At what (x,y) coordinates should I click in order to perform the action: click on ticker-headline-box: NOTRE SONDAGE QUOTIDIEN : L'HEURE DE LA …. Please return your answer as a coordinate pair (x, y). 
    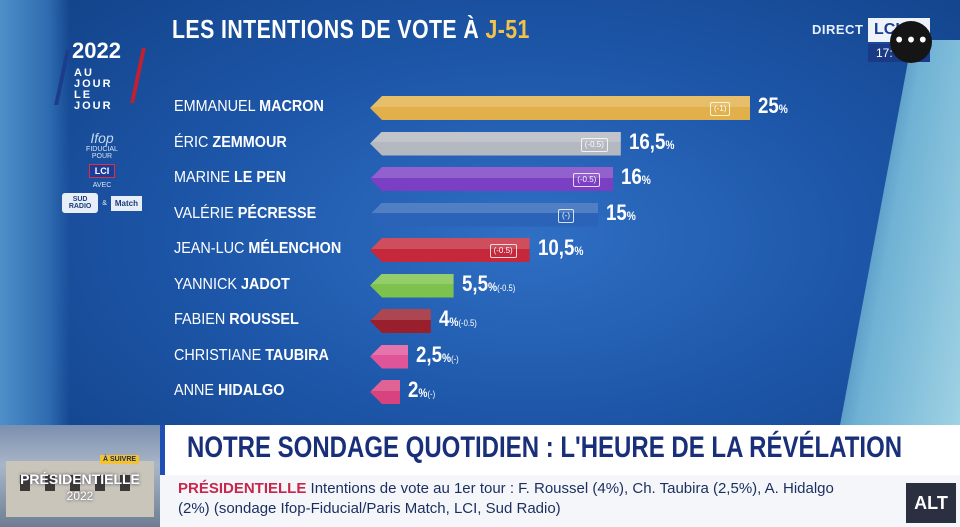
    Looking at the image, I should click on (560, 450).